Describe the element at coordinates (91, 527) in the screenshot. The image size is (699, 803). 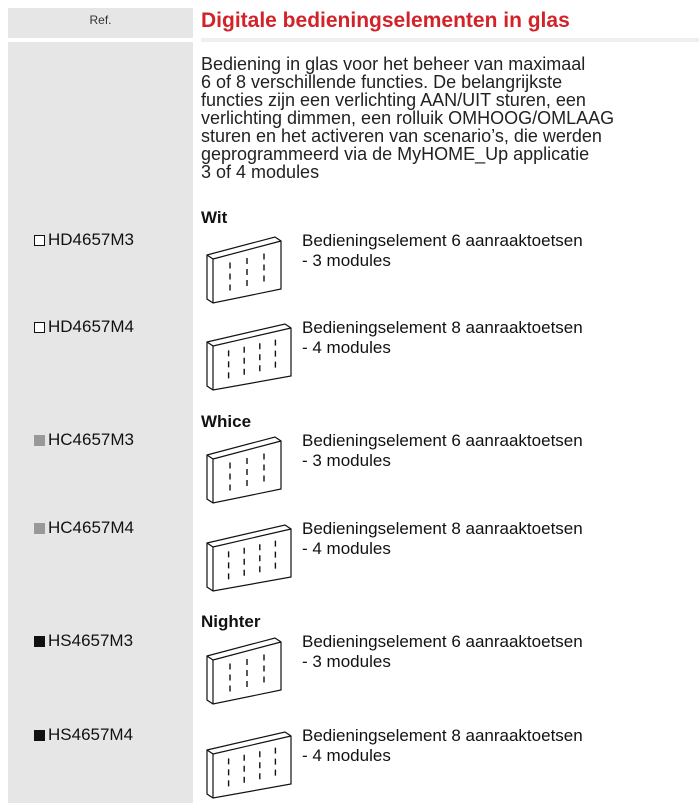
I see `item-ref: HC4657M4` at that location.